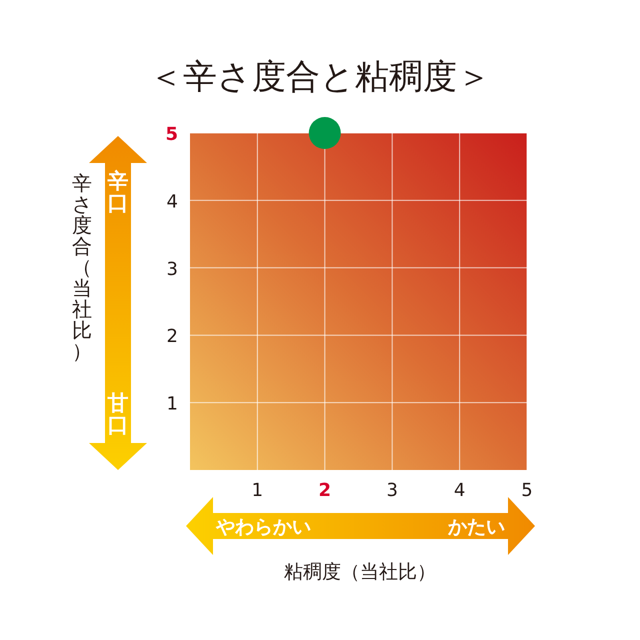  I want to click on x-tick-label: 1, so click(258, 490).